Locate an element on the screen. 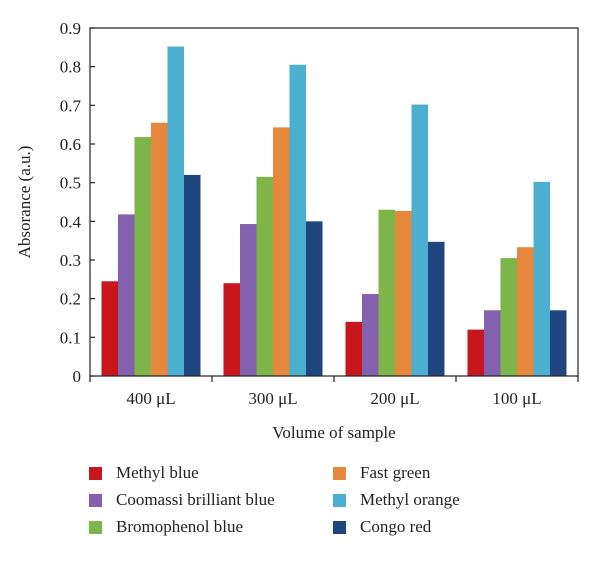 The height and width of the screenshot is (567, 600). x-axis-label: Volume of sample is located at coordinates (333, 432).